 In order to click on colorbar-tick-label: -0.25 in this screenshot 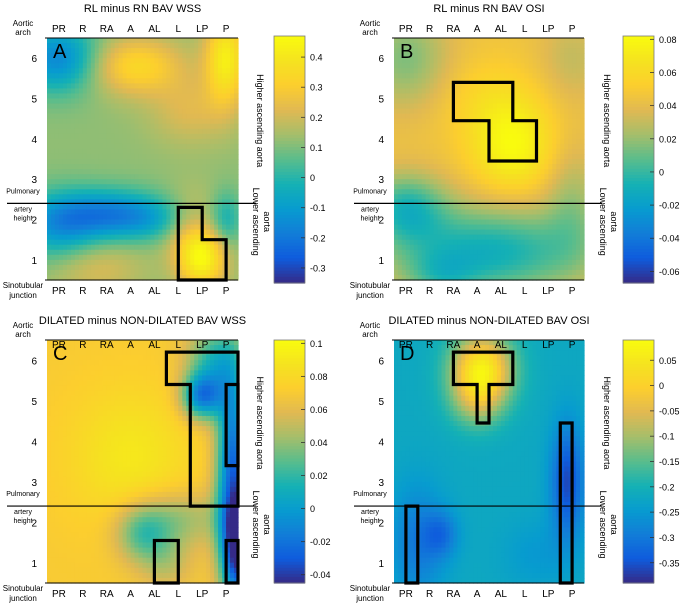, I will do `click(669, 513)`.